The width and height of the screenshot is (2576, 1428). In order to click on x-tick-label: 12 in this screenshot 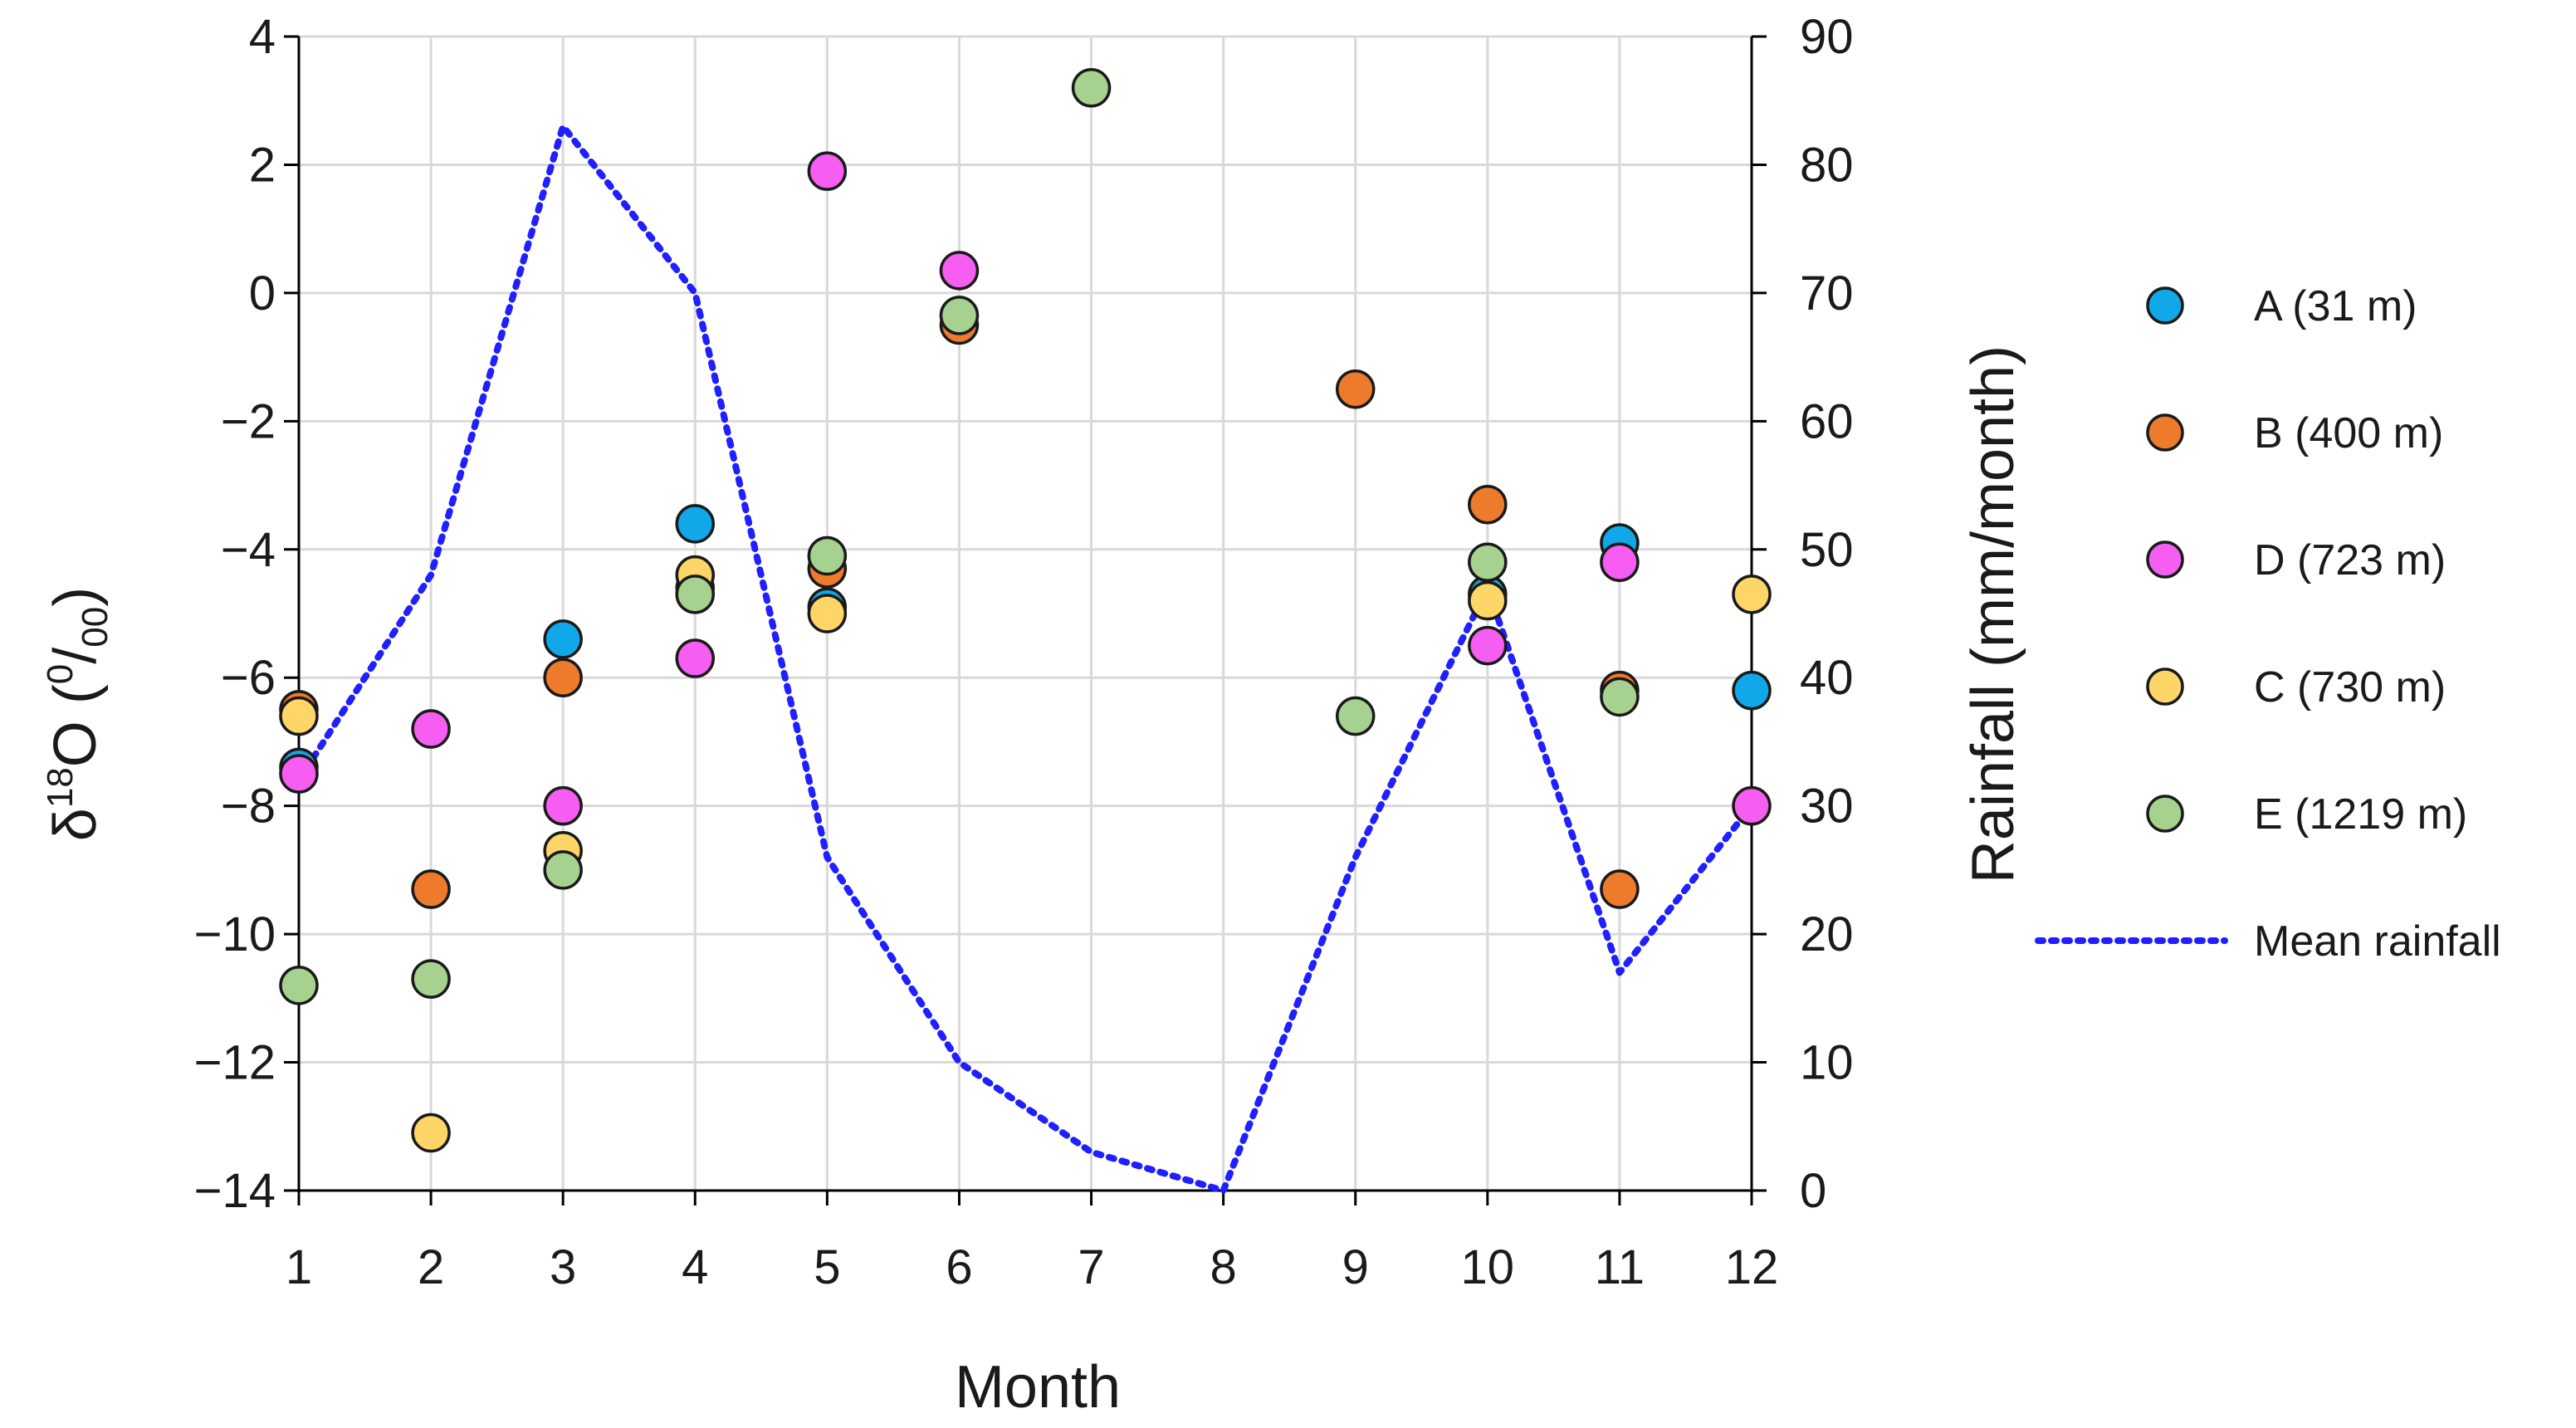, I will do `click(1752, 1267)`.